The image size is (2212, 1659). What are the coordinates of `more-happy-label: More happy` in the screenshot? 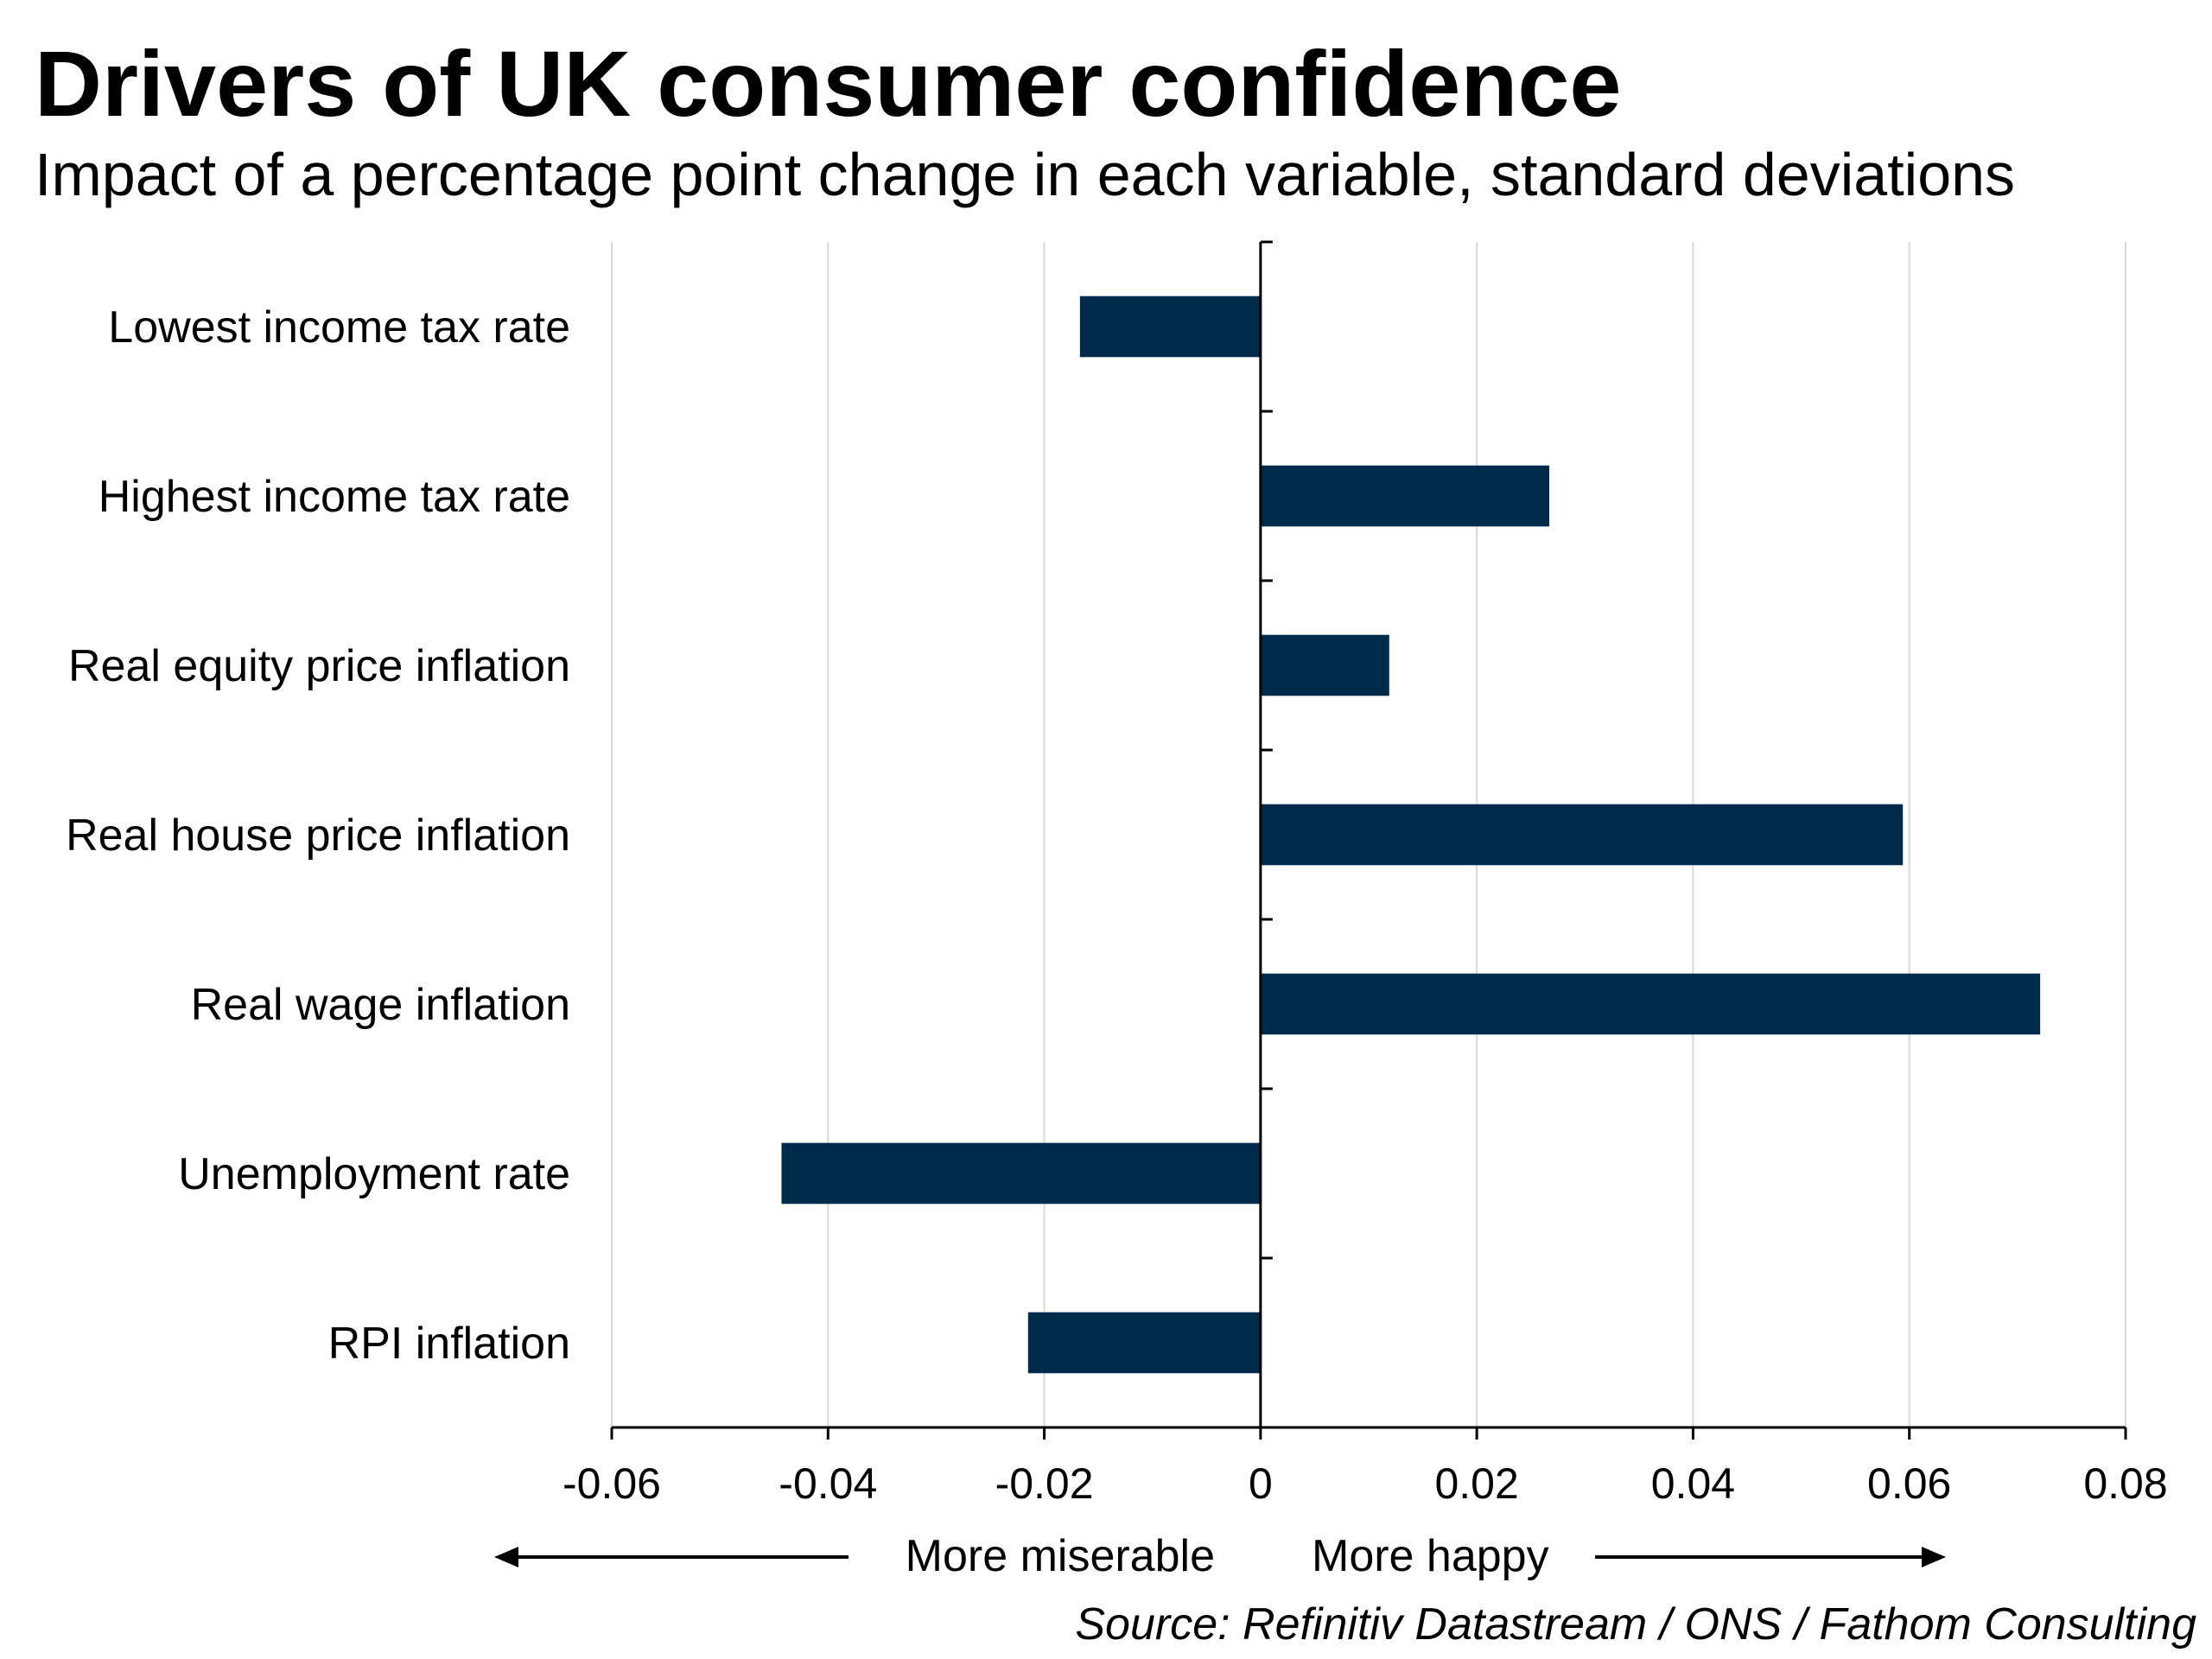 It's located at (1430, 1556).